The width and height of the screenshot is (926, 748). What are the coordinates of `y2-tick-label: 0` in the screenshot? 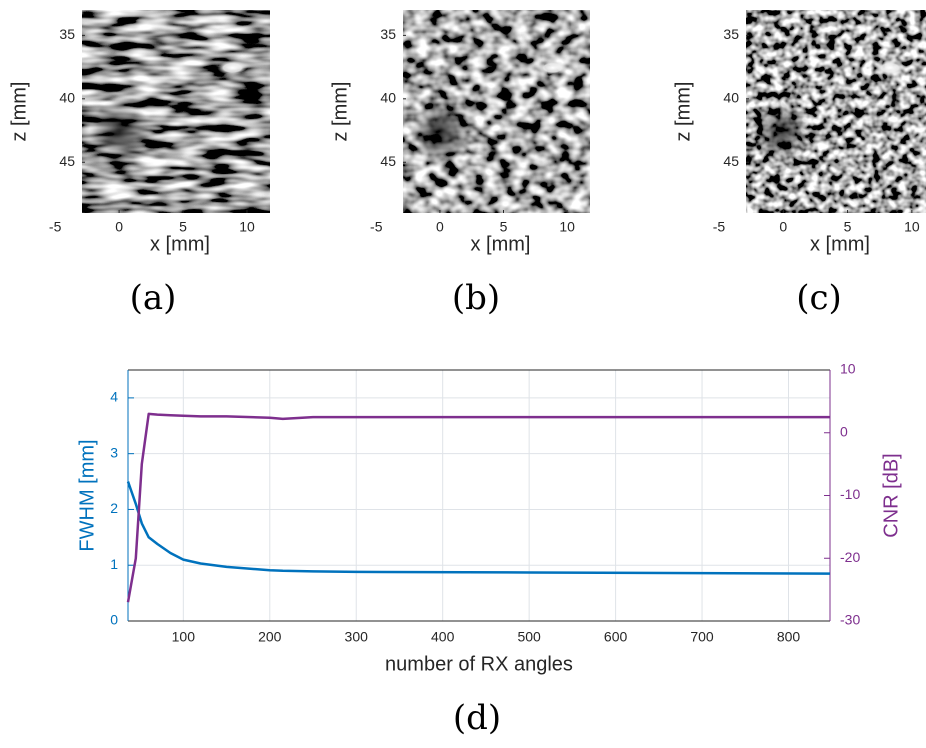 It's located at (844, 431).